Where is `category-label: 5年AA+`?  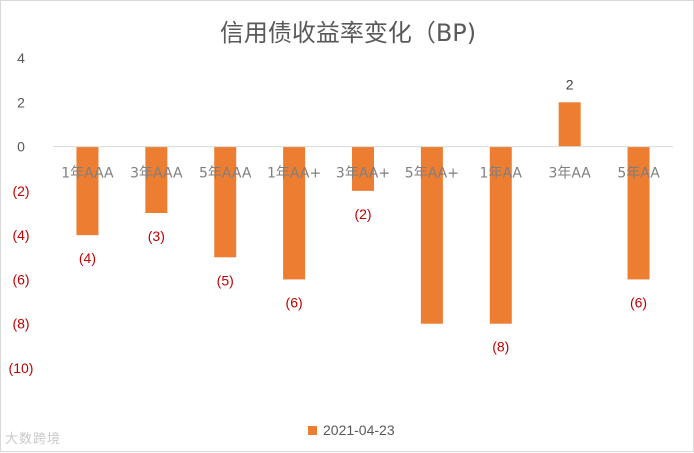 category-label: 5年AA+ is located at coordinates (432, 174).